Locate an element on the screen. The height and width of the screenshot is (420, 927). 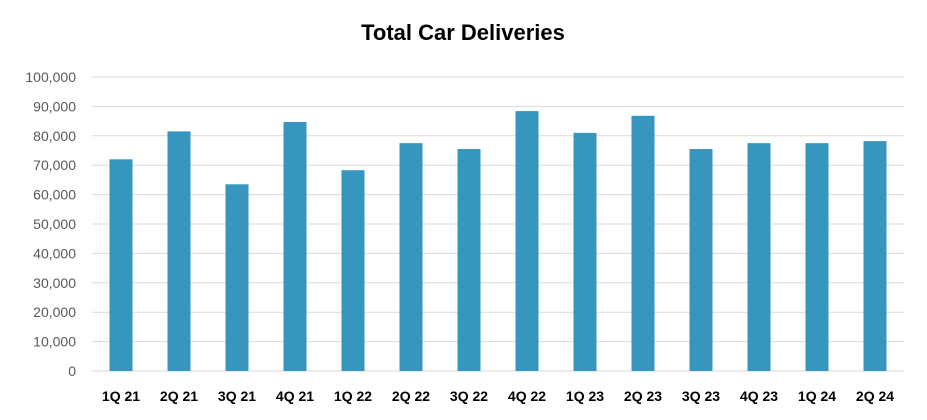
x-tick-label: 2Q 21 is located at coordinates (179, 396).